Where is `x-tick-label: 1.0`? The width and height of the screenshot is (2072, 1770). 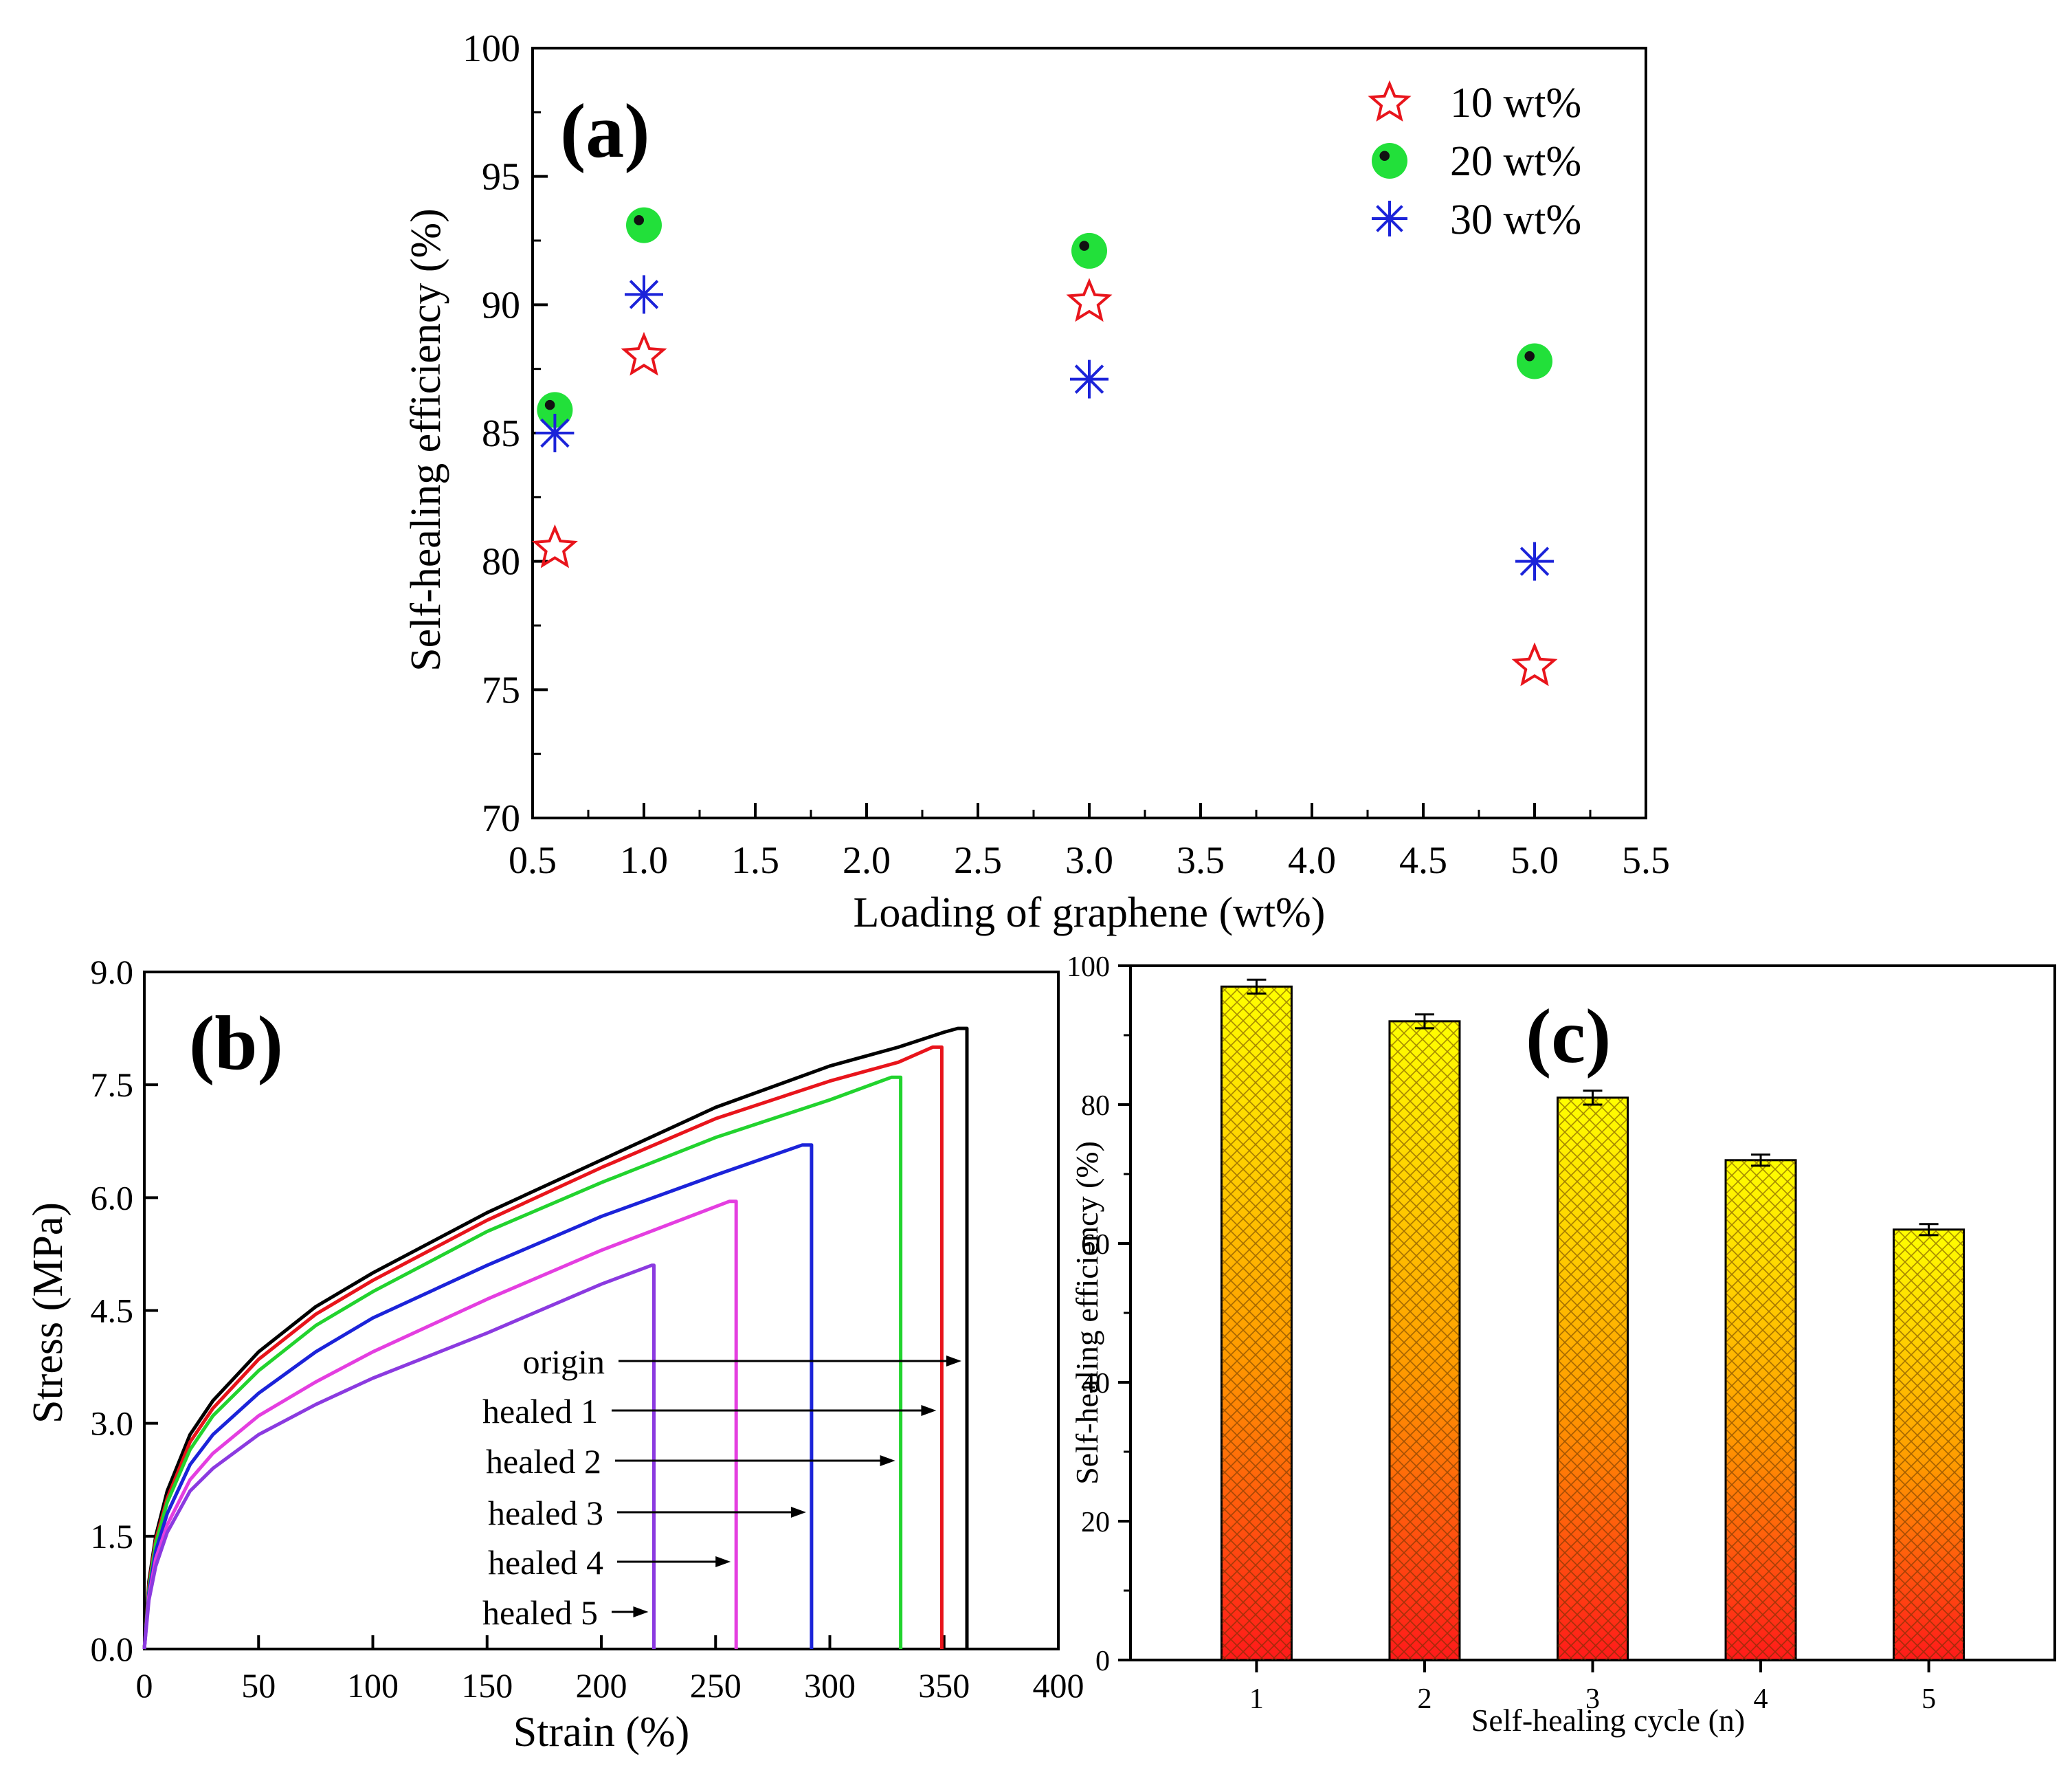 x-tick-label: 1.0 is located at coordinates (644, 861).